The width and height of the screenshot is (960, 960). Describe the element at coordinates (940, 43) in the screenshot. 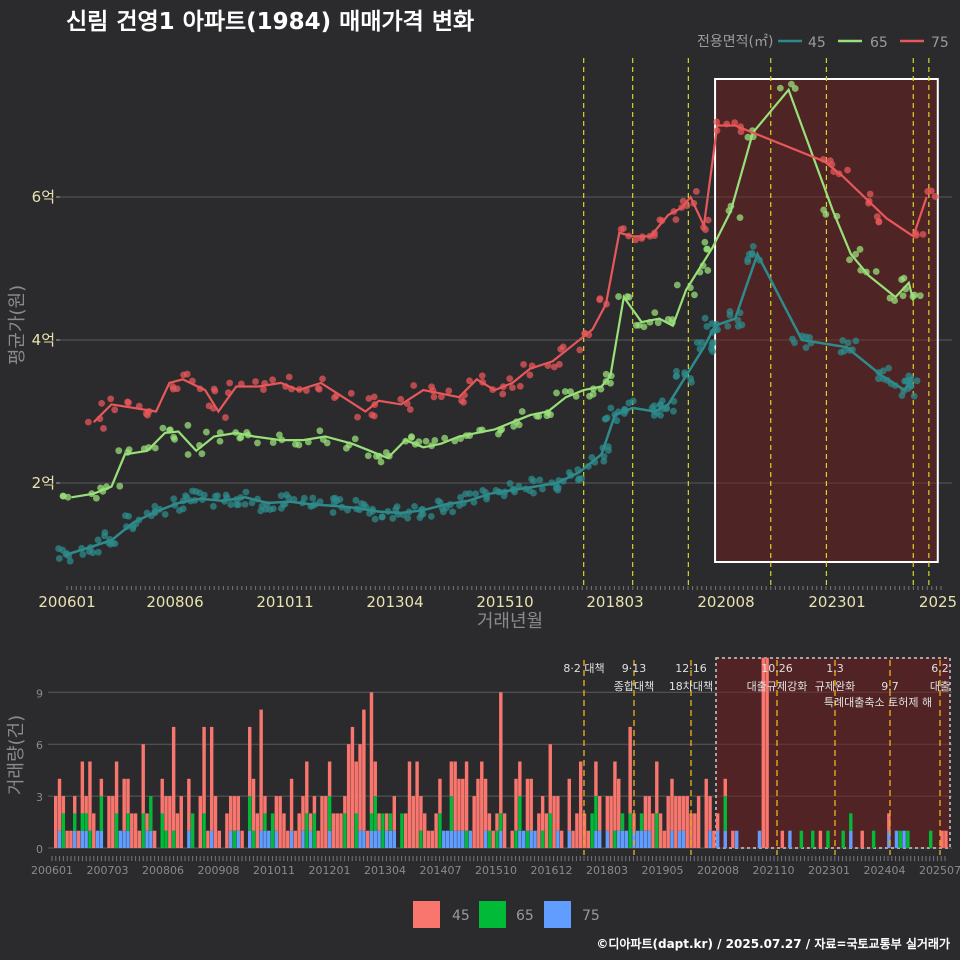

I see `legend-label-75: 75` at that location.